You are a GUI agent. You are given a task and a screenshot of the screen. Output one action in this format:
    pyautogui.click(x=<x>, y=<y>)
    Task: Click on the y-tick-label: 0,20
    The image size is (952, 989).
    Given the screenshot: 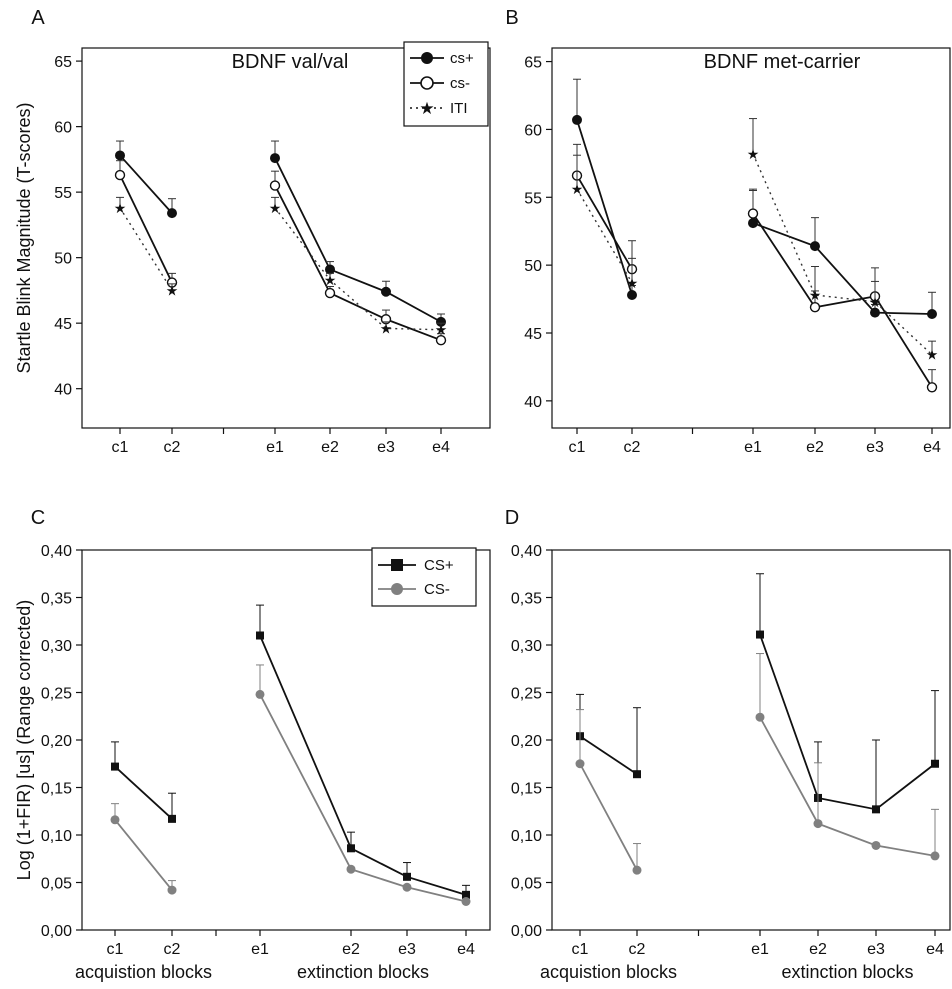 What is the action you would take?
    pyautogui.click(x=56, y=741)
    